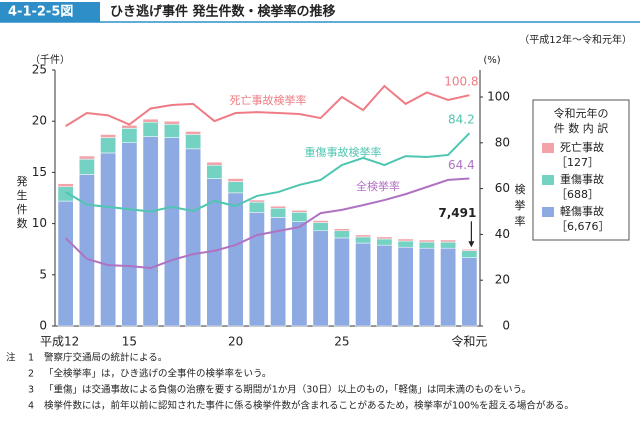 This screenshot has height=422, width=640. Describe the element at coordinates (22, 195) in the screenshot. I see `y-label: 生` at that location.